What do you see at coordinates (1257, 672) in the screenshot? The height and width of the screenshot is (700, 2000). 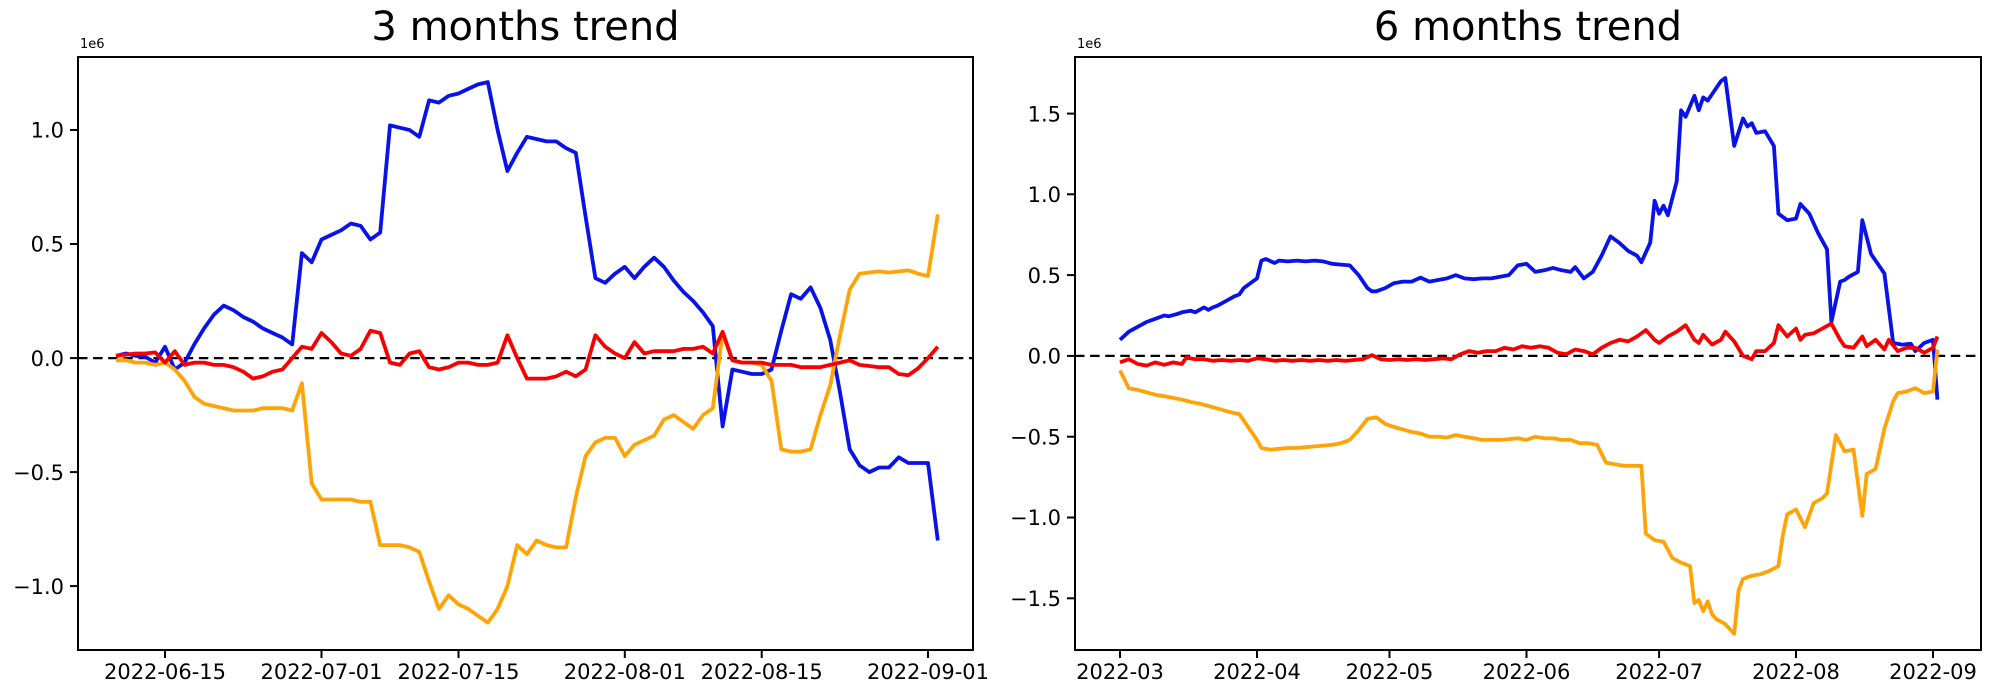 I see `x-tick-label: 2022-04` at bounding box center [1257, 672].